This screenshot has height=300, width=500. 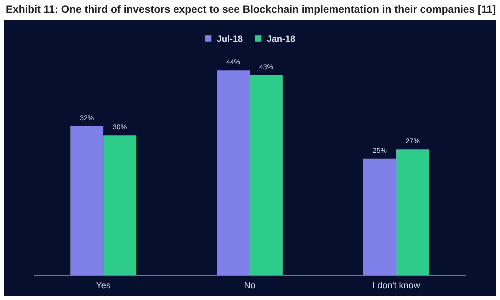 I want to click on chart-title: Exhibit 11: One third of investors expect to see Blockchain implementation in their companies [11], so click(x=251, y=10).